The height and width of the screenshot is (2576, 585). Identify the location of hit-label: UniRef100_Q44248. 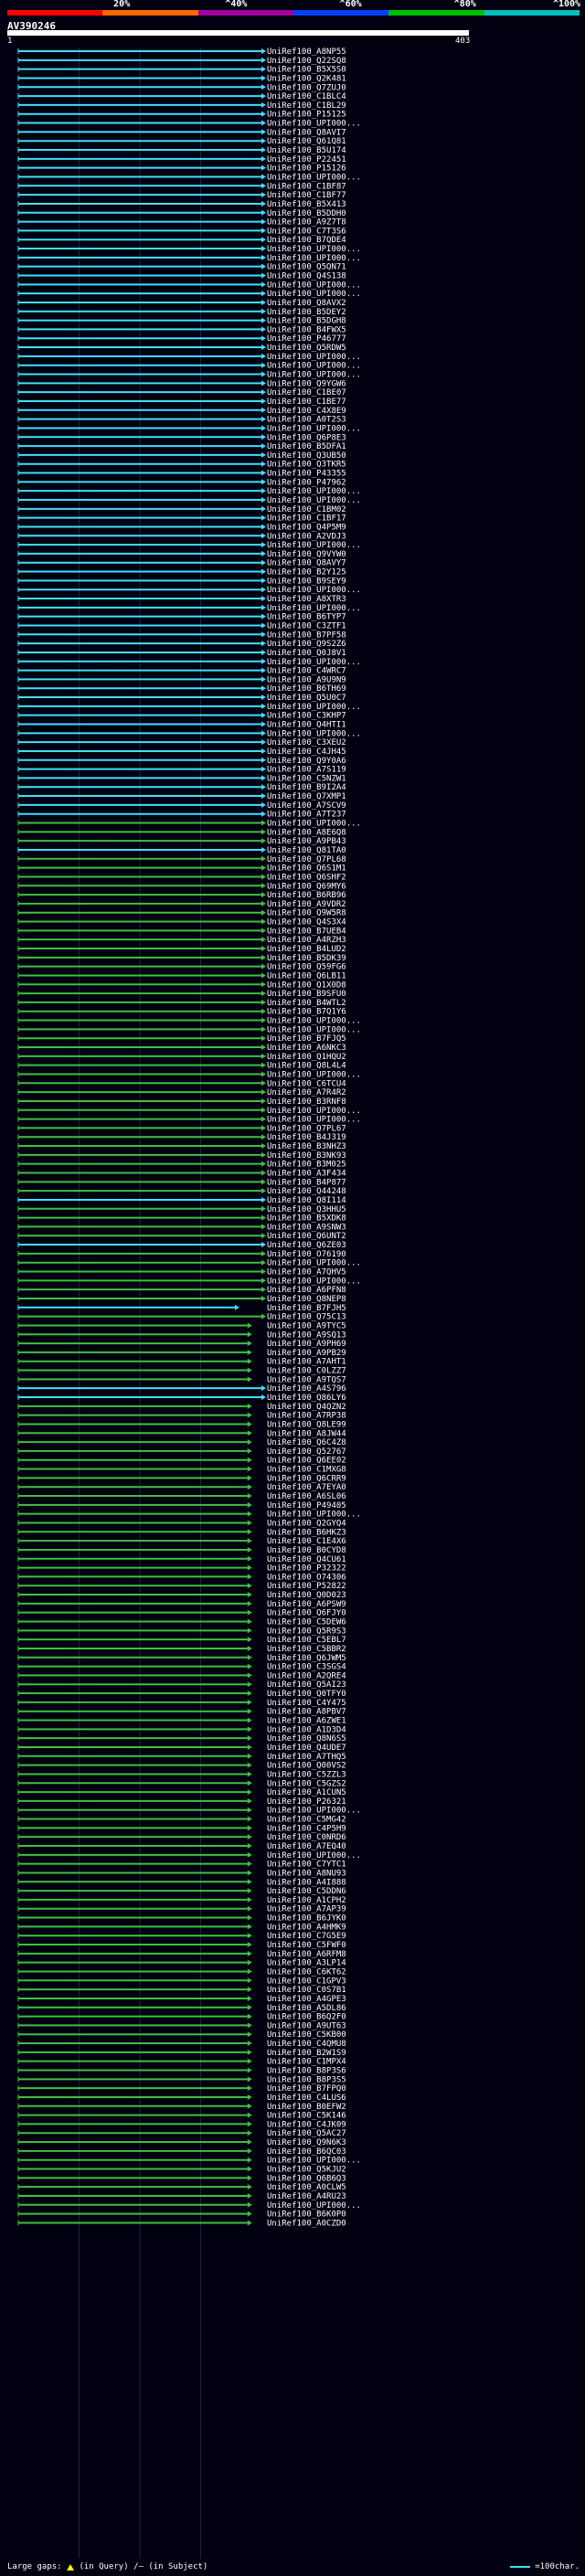
(307, 1191).